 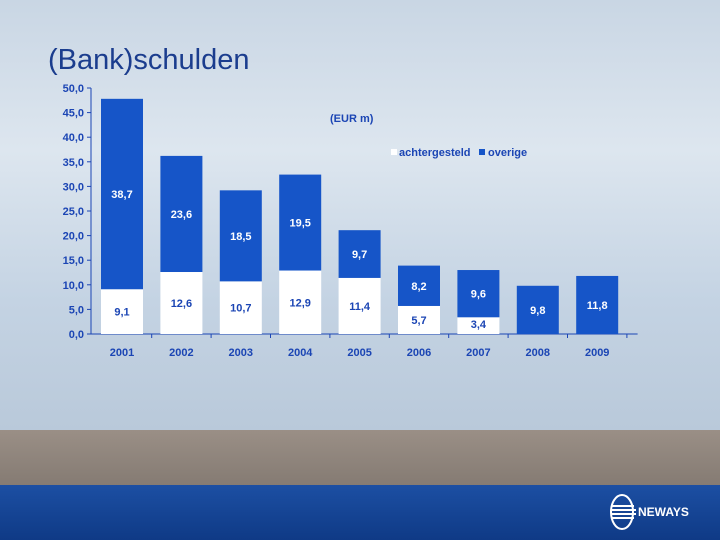 What do you see at coordinates (623, 512) in the screenshot?
I see `neways-swoosh-icon` at bounding box center [623, 512].